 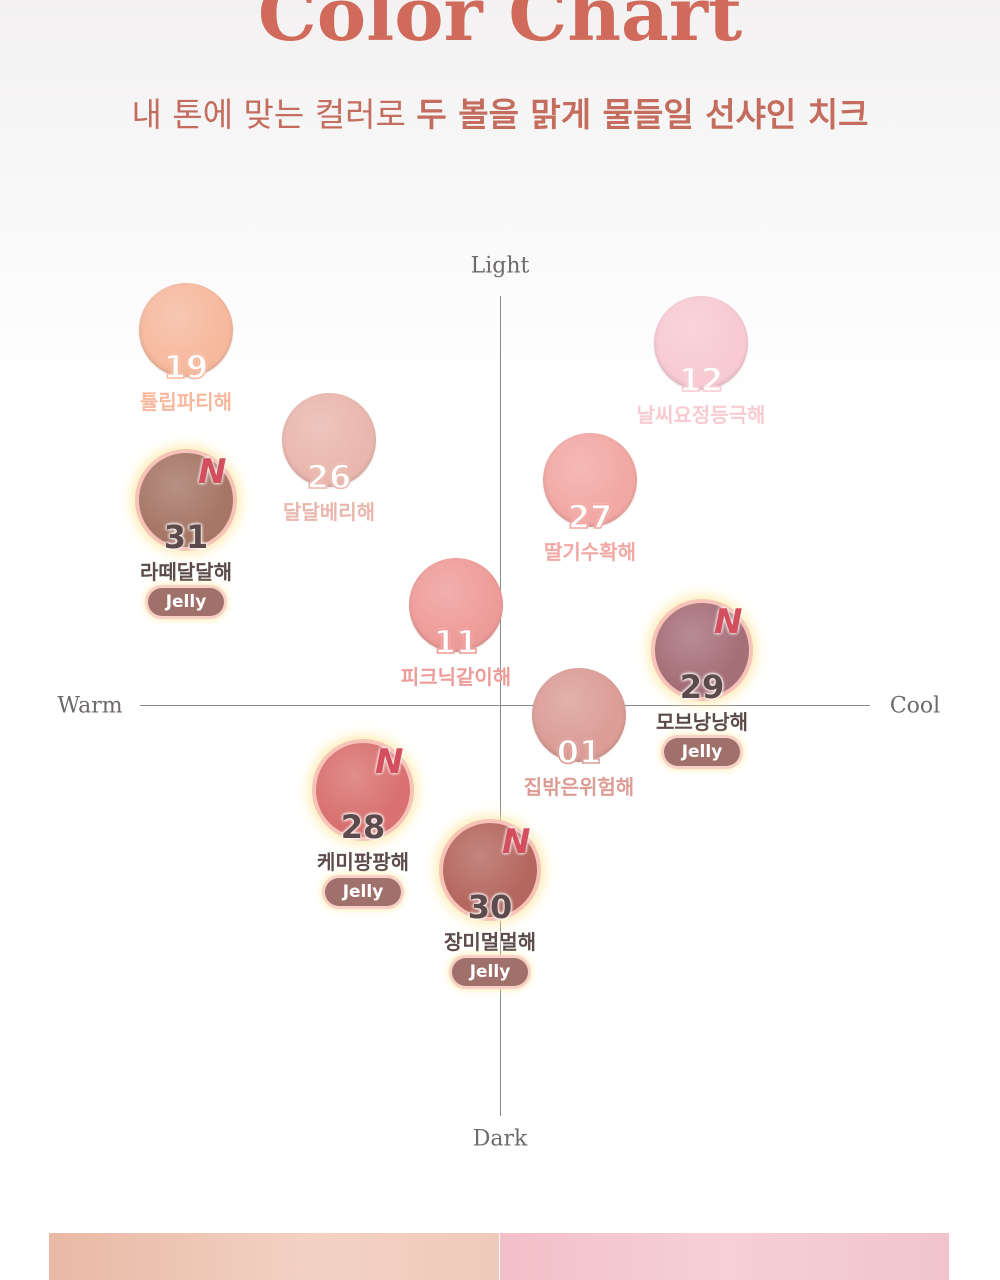 What do you see at coordinates (702, 687) in the screenshot?
I see `shade-number: 29` at bounding box center [702, 687].